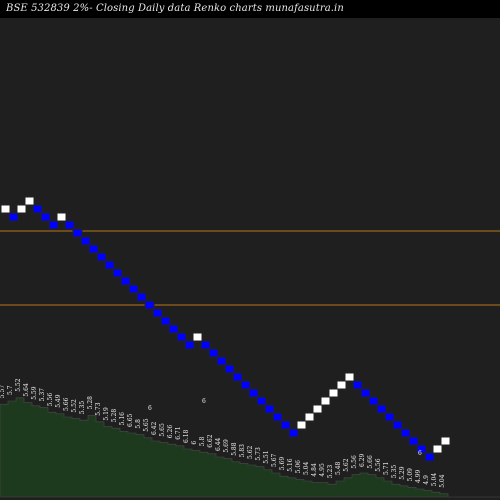 The image size is (500, 500). Describe the element at coordinates (178, 432) in the screenshot. I see `volume-label: 6.71` at that location.